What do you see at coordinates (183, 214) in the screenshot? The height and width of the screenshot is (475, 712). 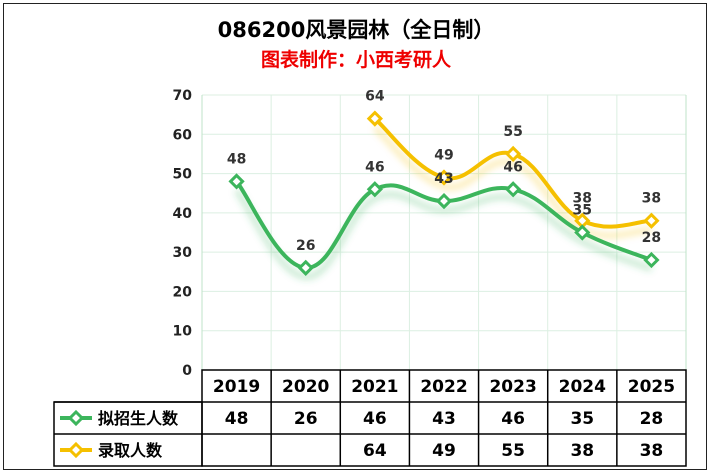 I see `y-tick-label: 40` at bounding box center [183, 214].